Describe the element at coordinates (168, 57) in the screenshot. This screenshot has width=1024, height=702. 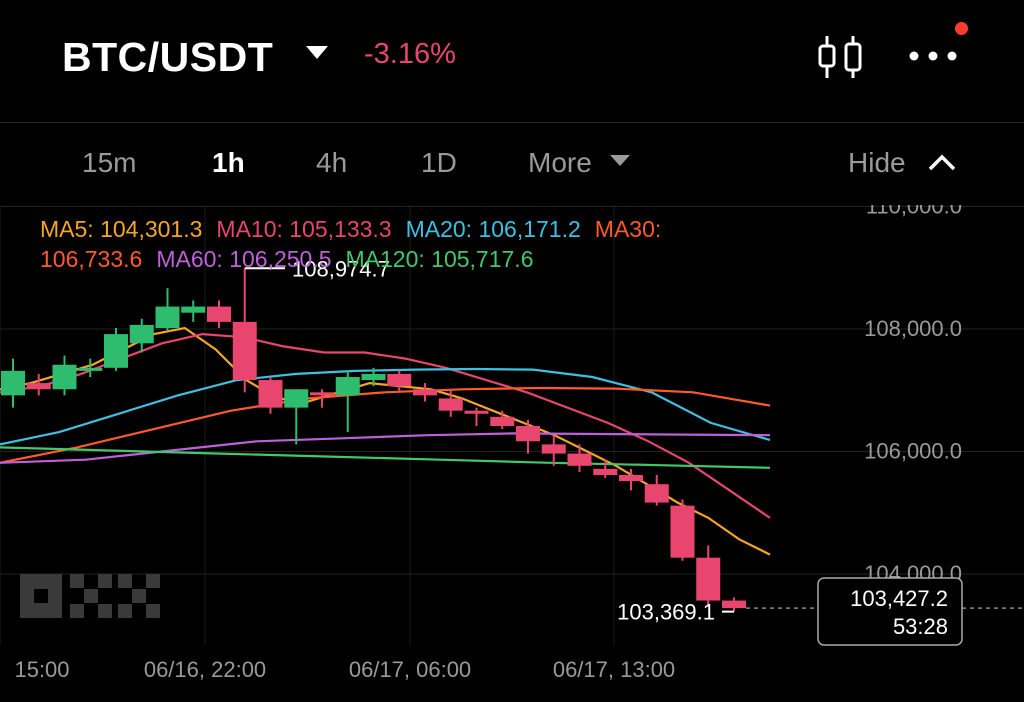
I see `pair-title: BTC/USDT` at that location.